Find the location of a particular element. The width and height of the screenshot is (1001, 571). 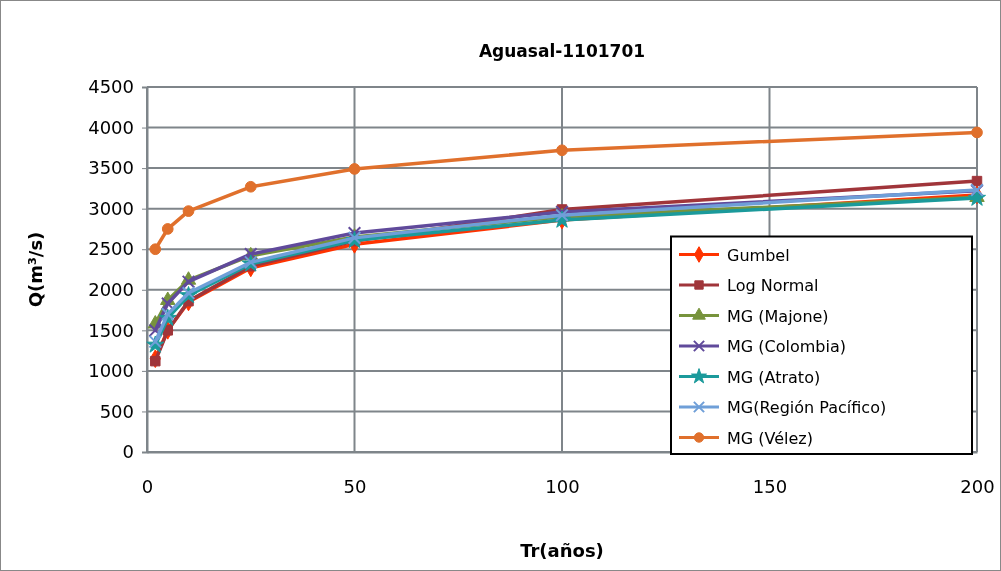

y-axis-title: Q(m³/s) is located at coordinates (35, 269).